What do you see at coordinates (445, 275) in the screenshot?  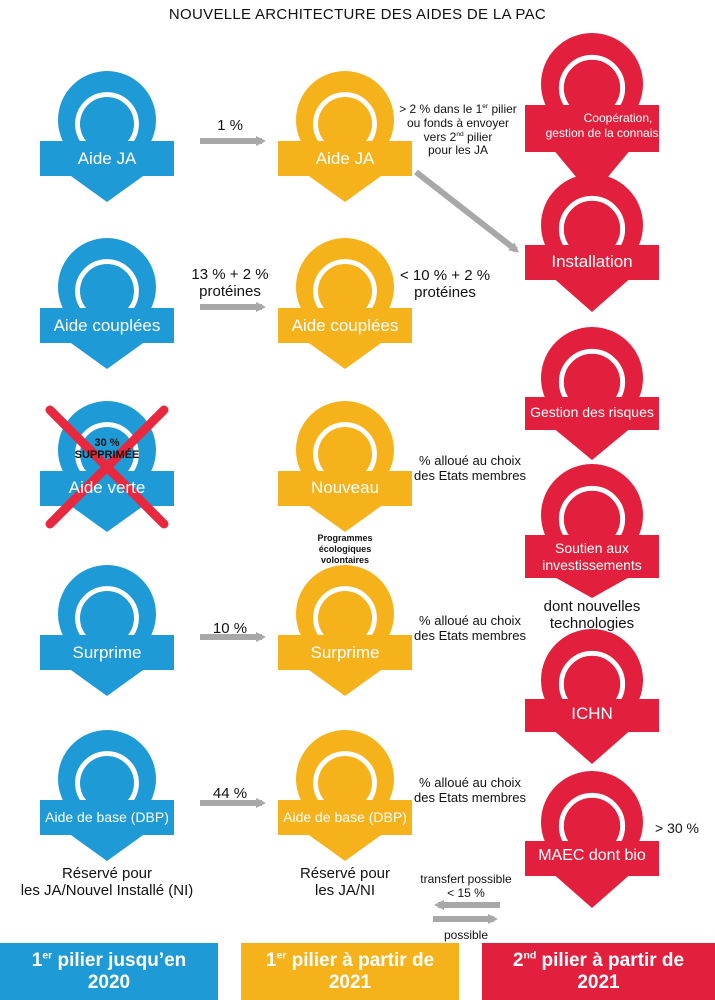 I see `note-couplees-line1: < 10 % + 2 %` at bounding box center [445, 275].